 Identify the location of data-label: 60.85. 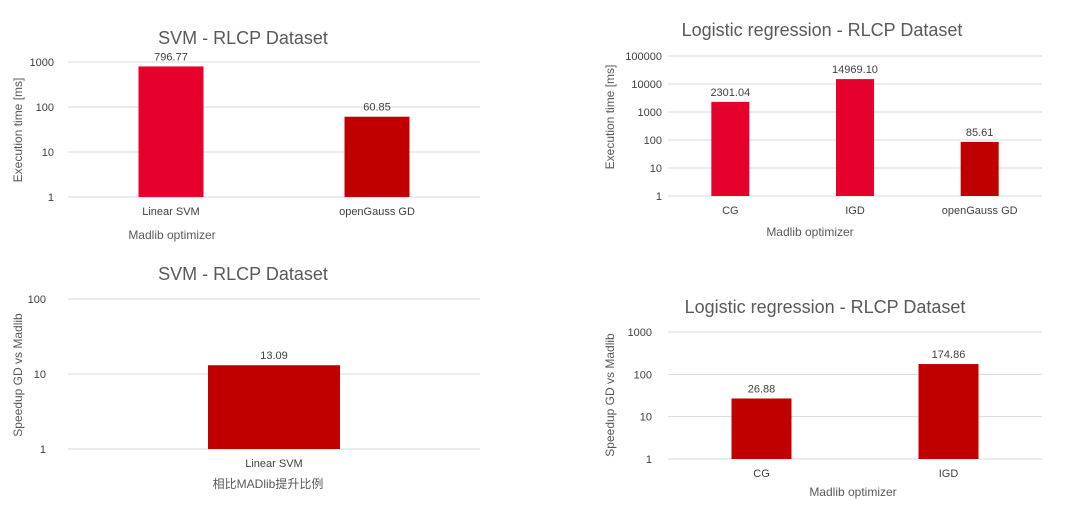
(377, 108).